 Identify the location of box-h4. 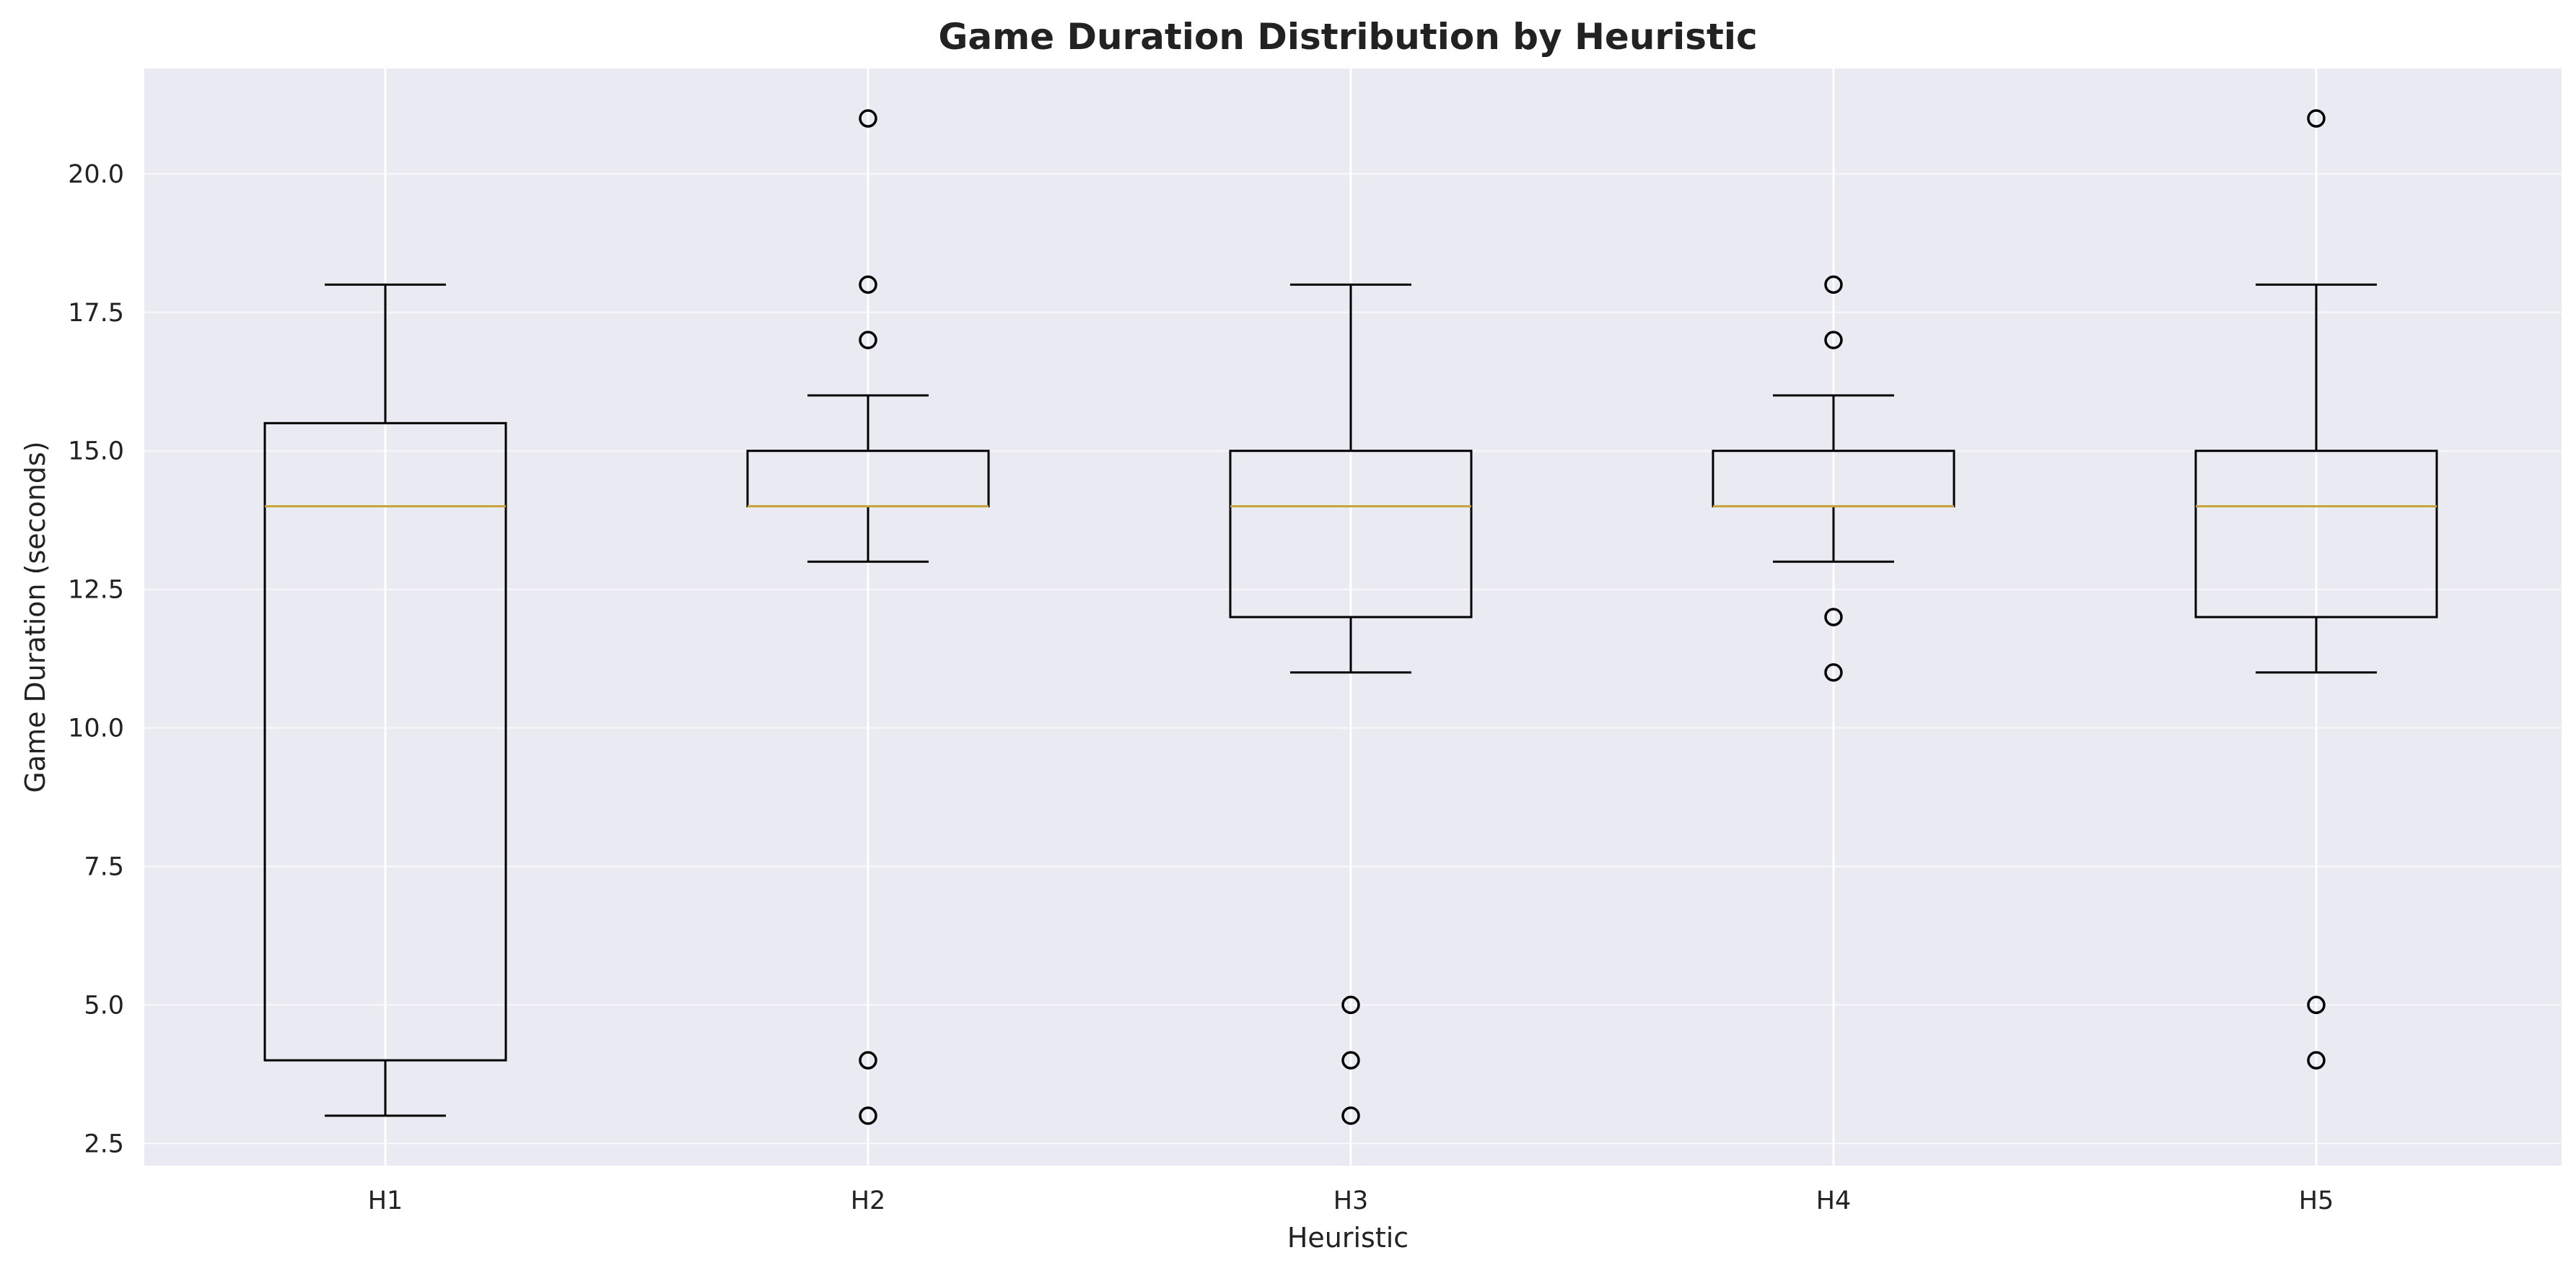
(1833, 478).